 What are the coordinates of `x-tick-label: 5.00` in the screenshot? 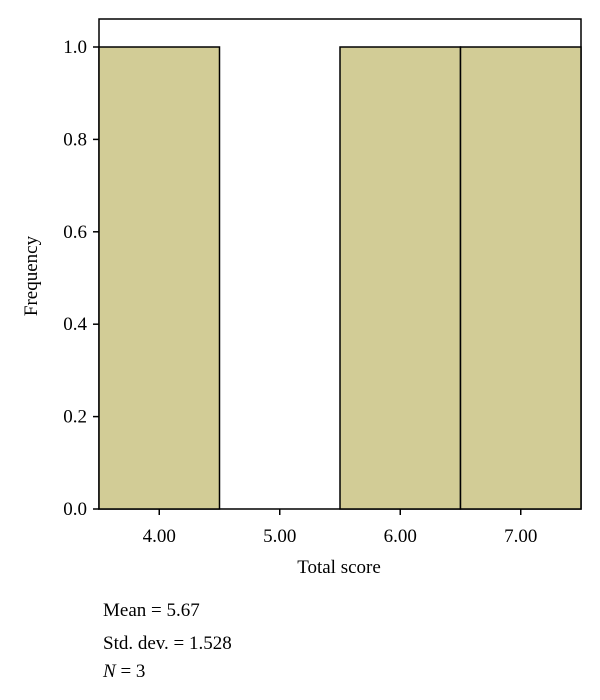 It's located at (279, 536).